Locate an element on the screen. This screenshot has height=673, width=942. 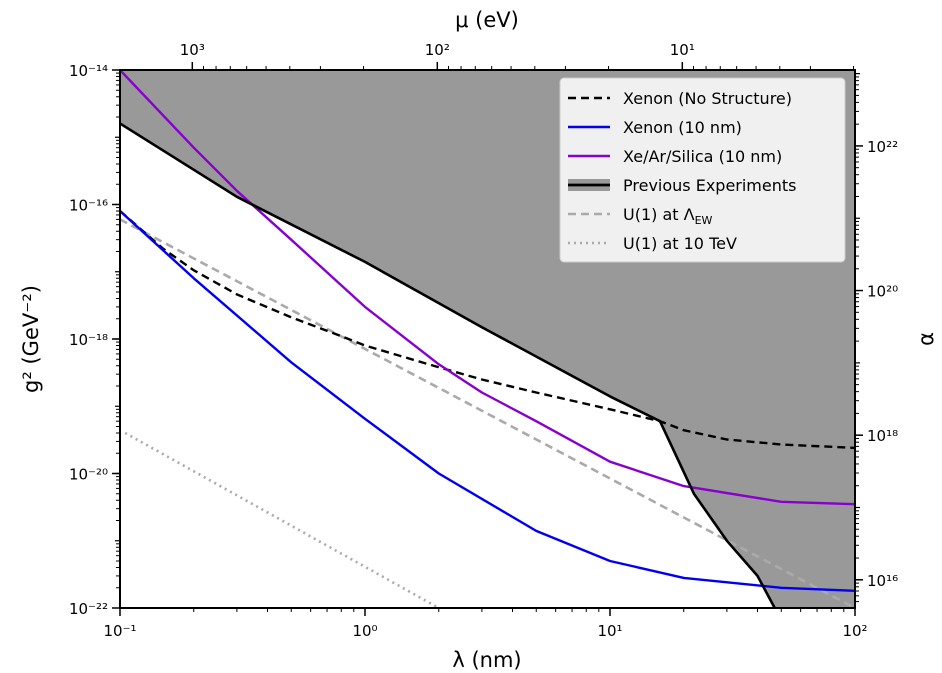
legend-label: U(1) at ΛEW is located at coordinates (668, 216).